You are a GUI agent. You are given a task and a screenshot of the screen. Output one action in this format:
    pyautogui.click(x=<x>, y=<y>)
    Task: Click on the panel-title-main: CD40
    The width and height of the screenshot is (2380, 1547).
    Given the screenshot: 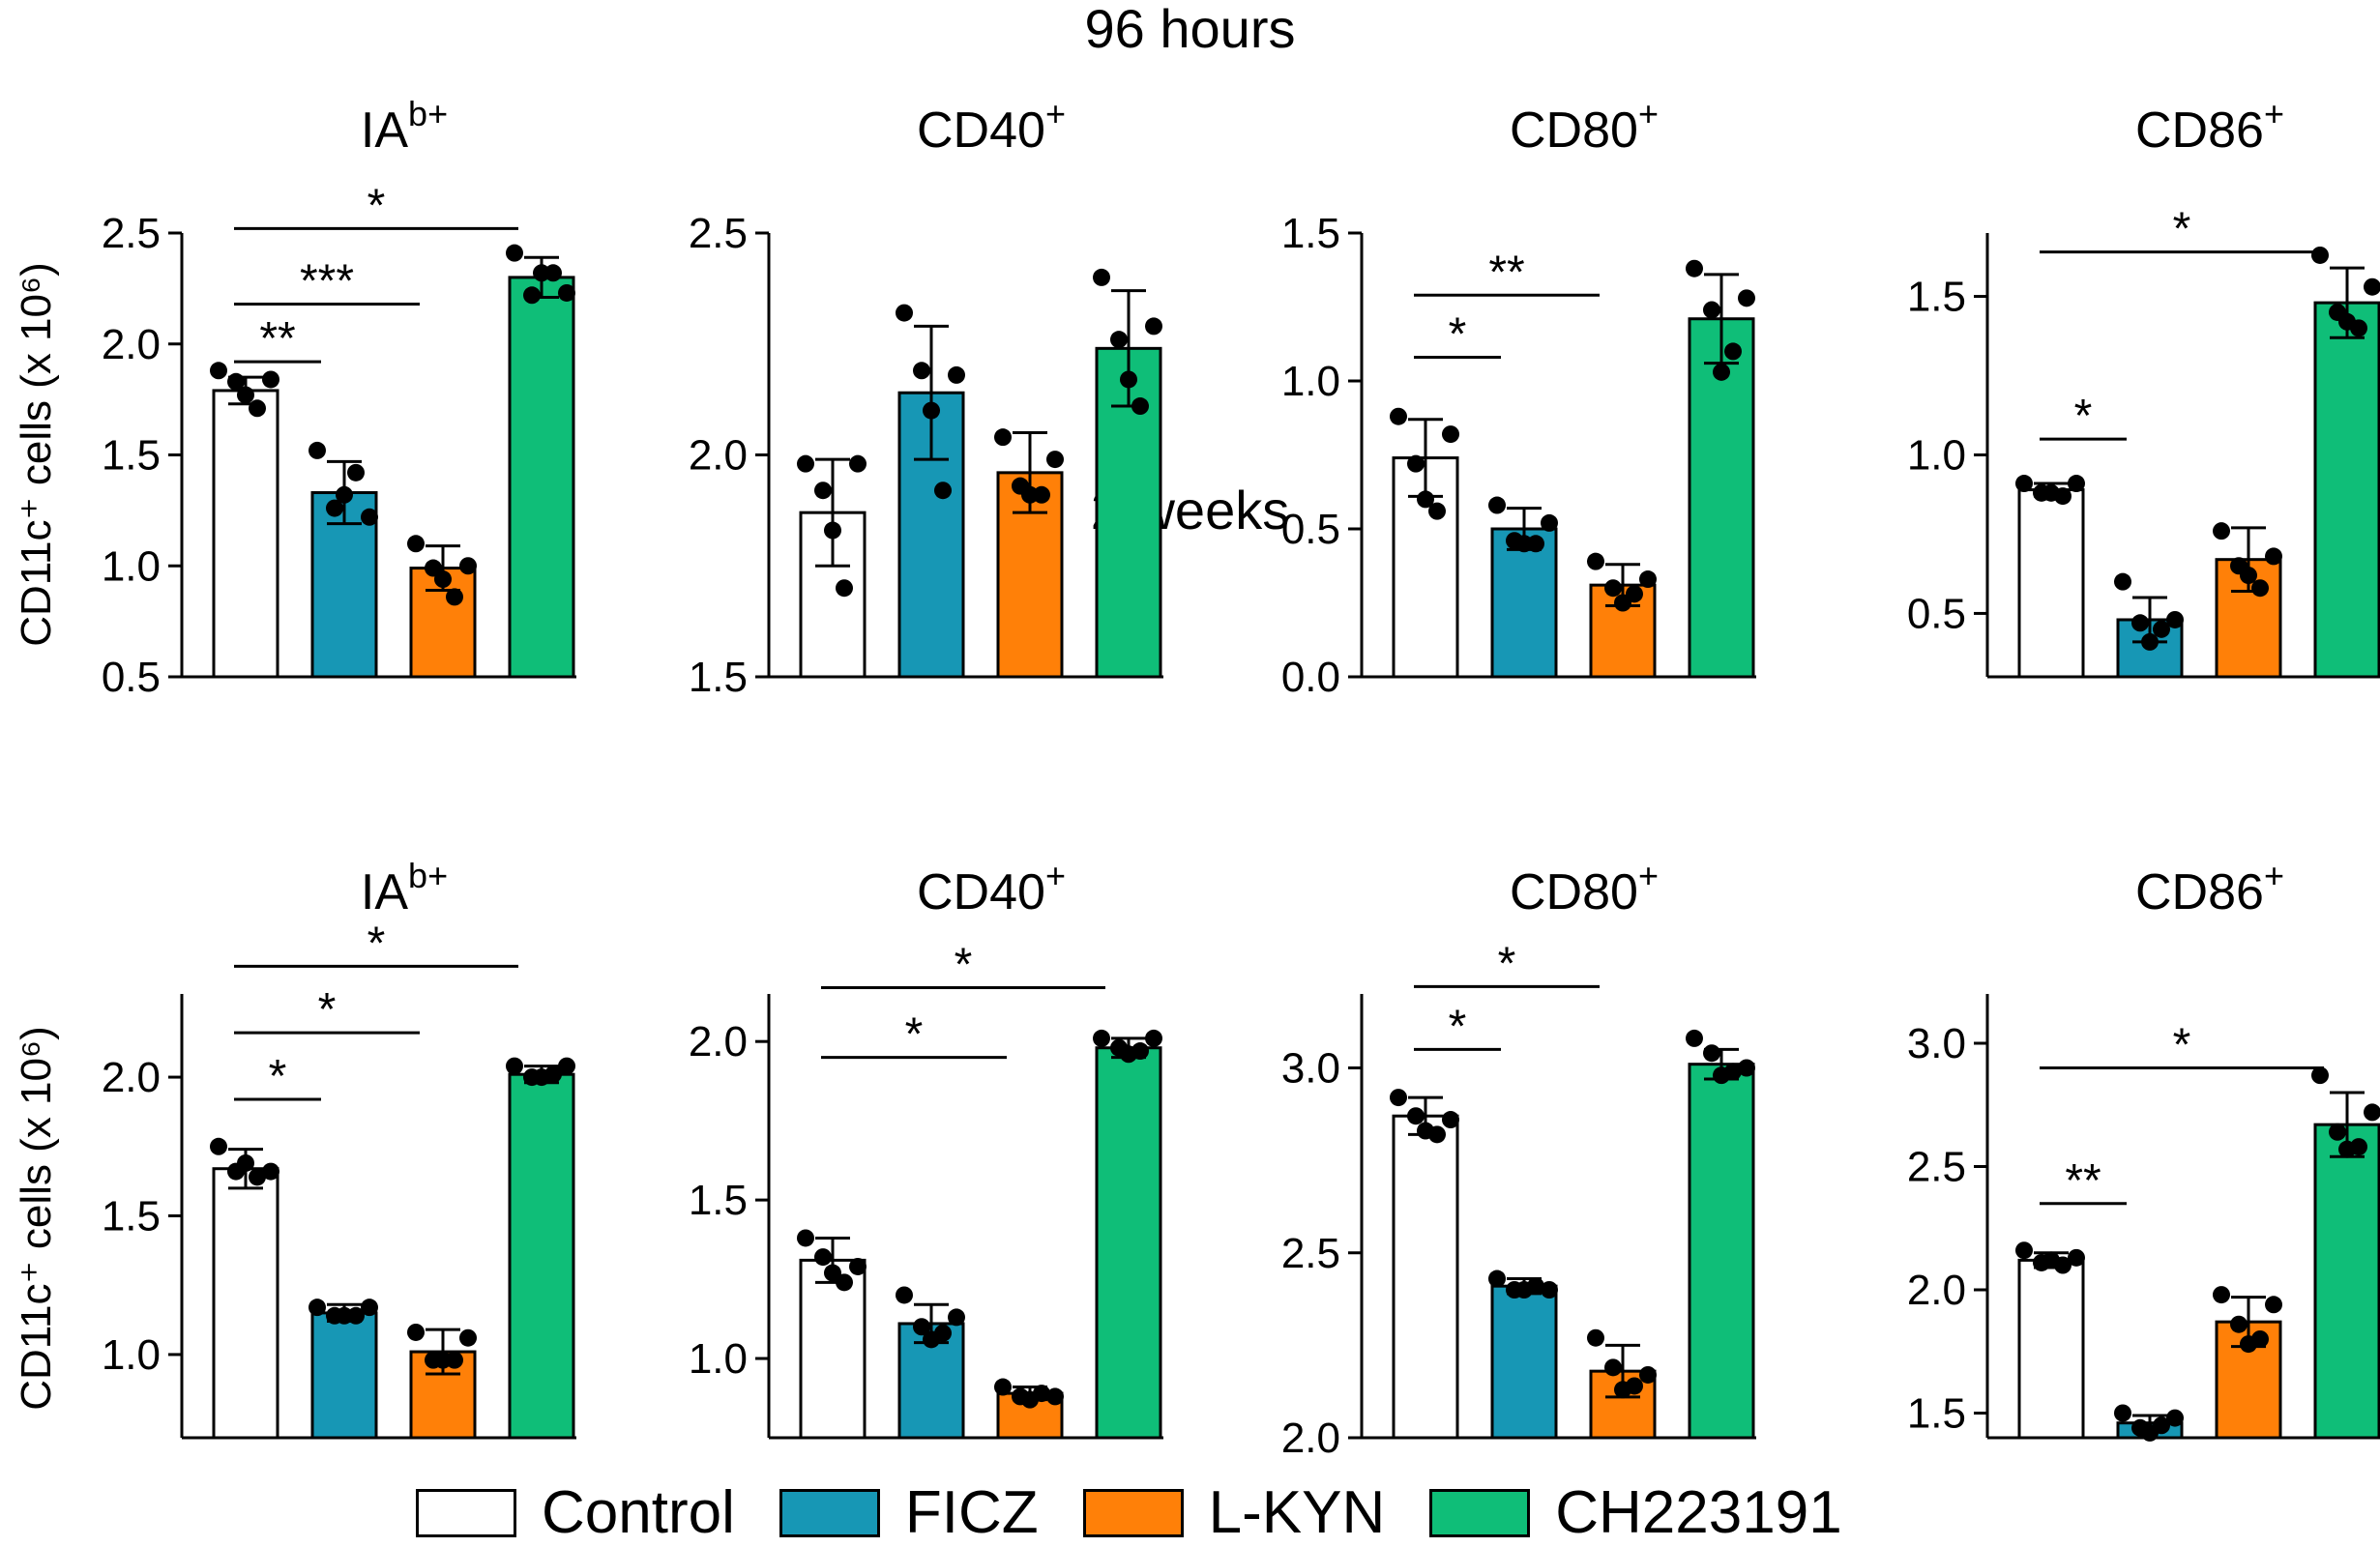 What is the action you would take?
    pyautogui.click(x=981, y=130)
    